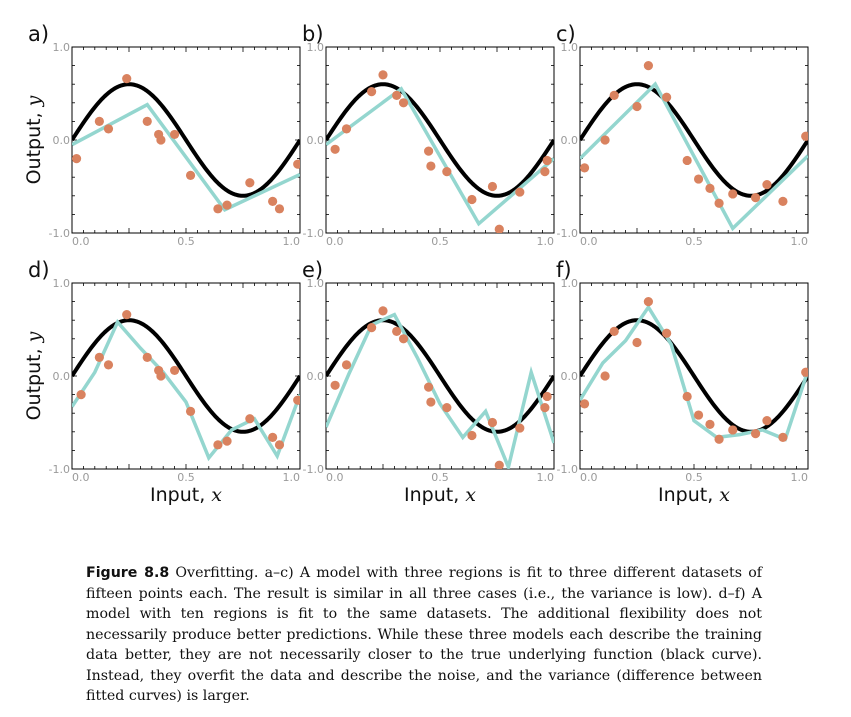 This screenshot has height=717, width=851. I want to click on y-axis-label: Output, y, so click(34, 139).